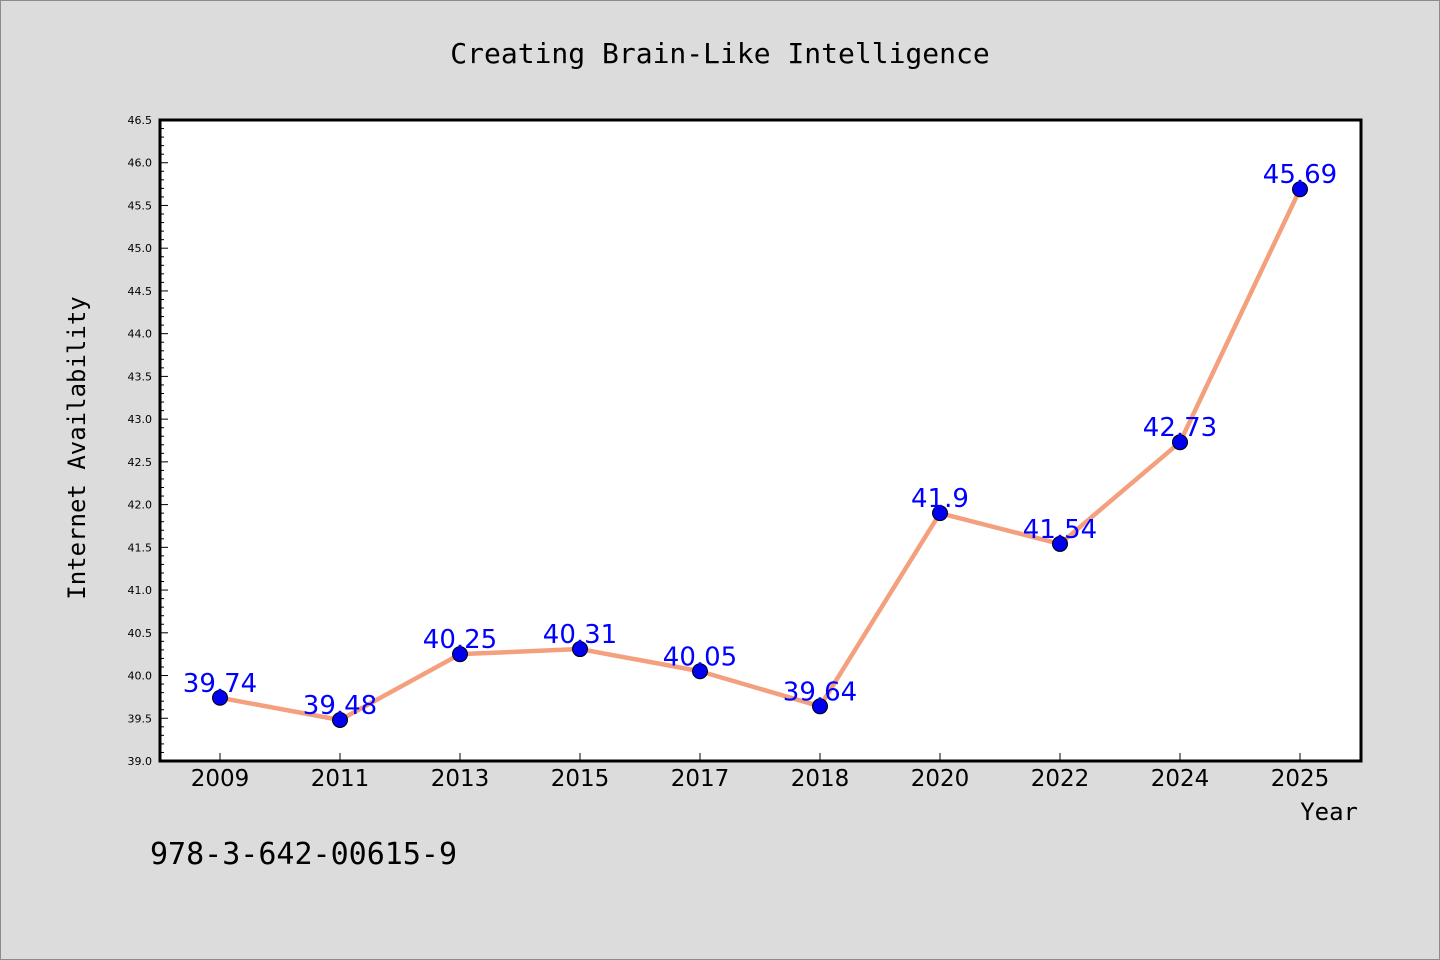  I want to click on y-tick-label: 44.0, so click(140, 334).